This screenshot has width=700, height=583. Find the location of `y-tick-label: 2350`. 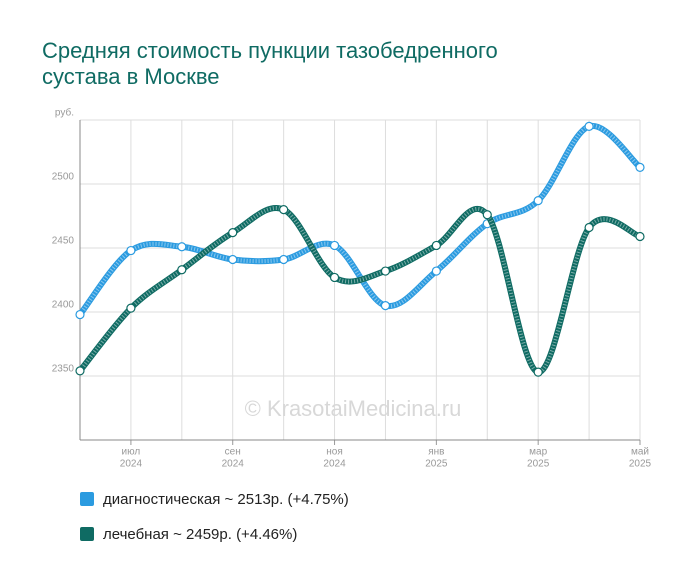

y-tick-label: 2350 is located at coordinates (63, 369).